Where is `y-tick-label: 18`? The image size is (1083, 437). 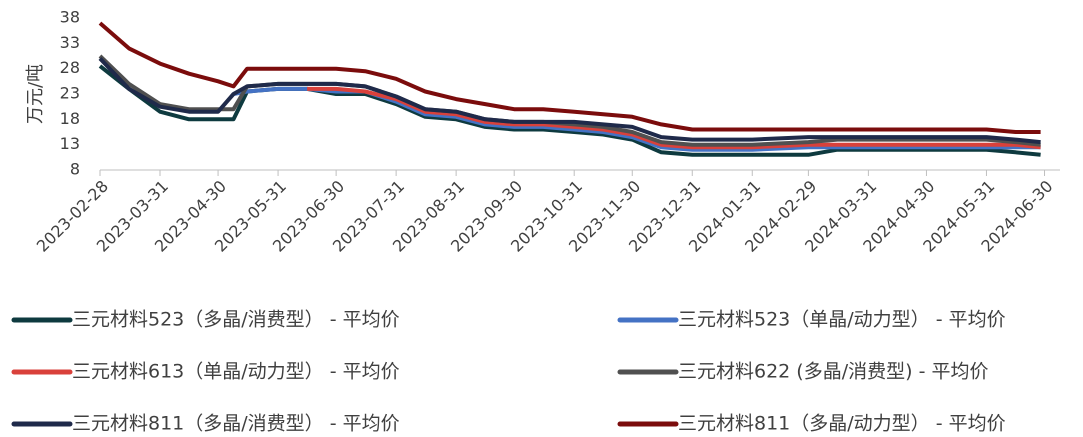
y-tick-label: 18 is located at coordinates (70, 118).